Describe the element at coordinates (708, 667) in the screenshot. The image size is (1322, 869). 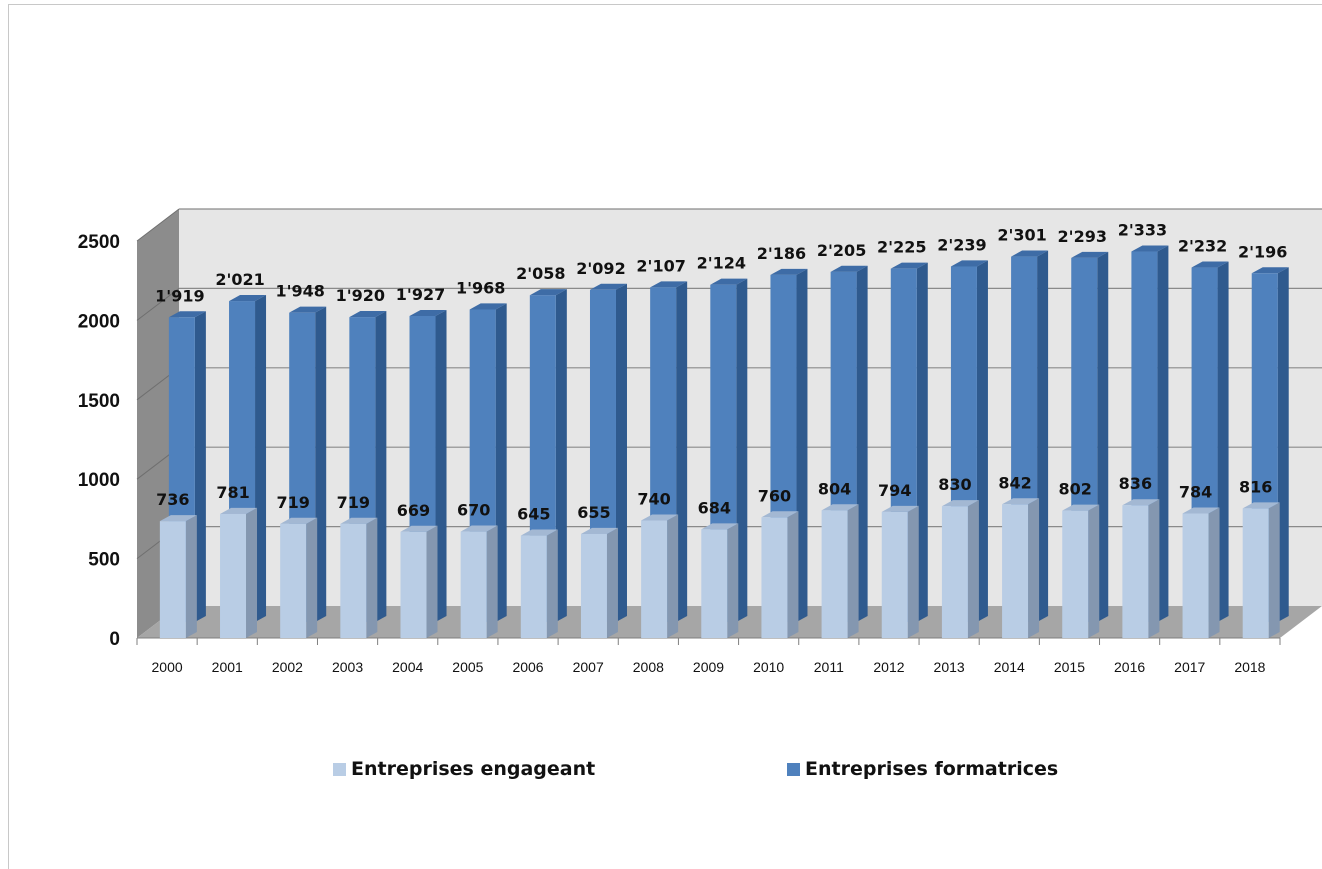
I see `x-tick-label: 2009` at that location.